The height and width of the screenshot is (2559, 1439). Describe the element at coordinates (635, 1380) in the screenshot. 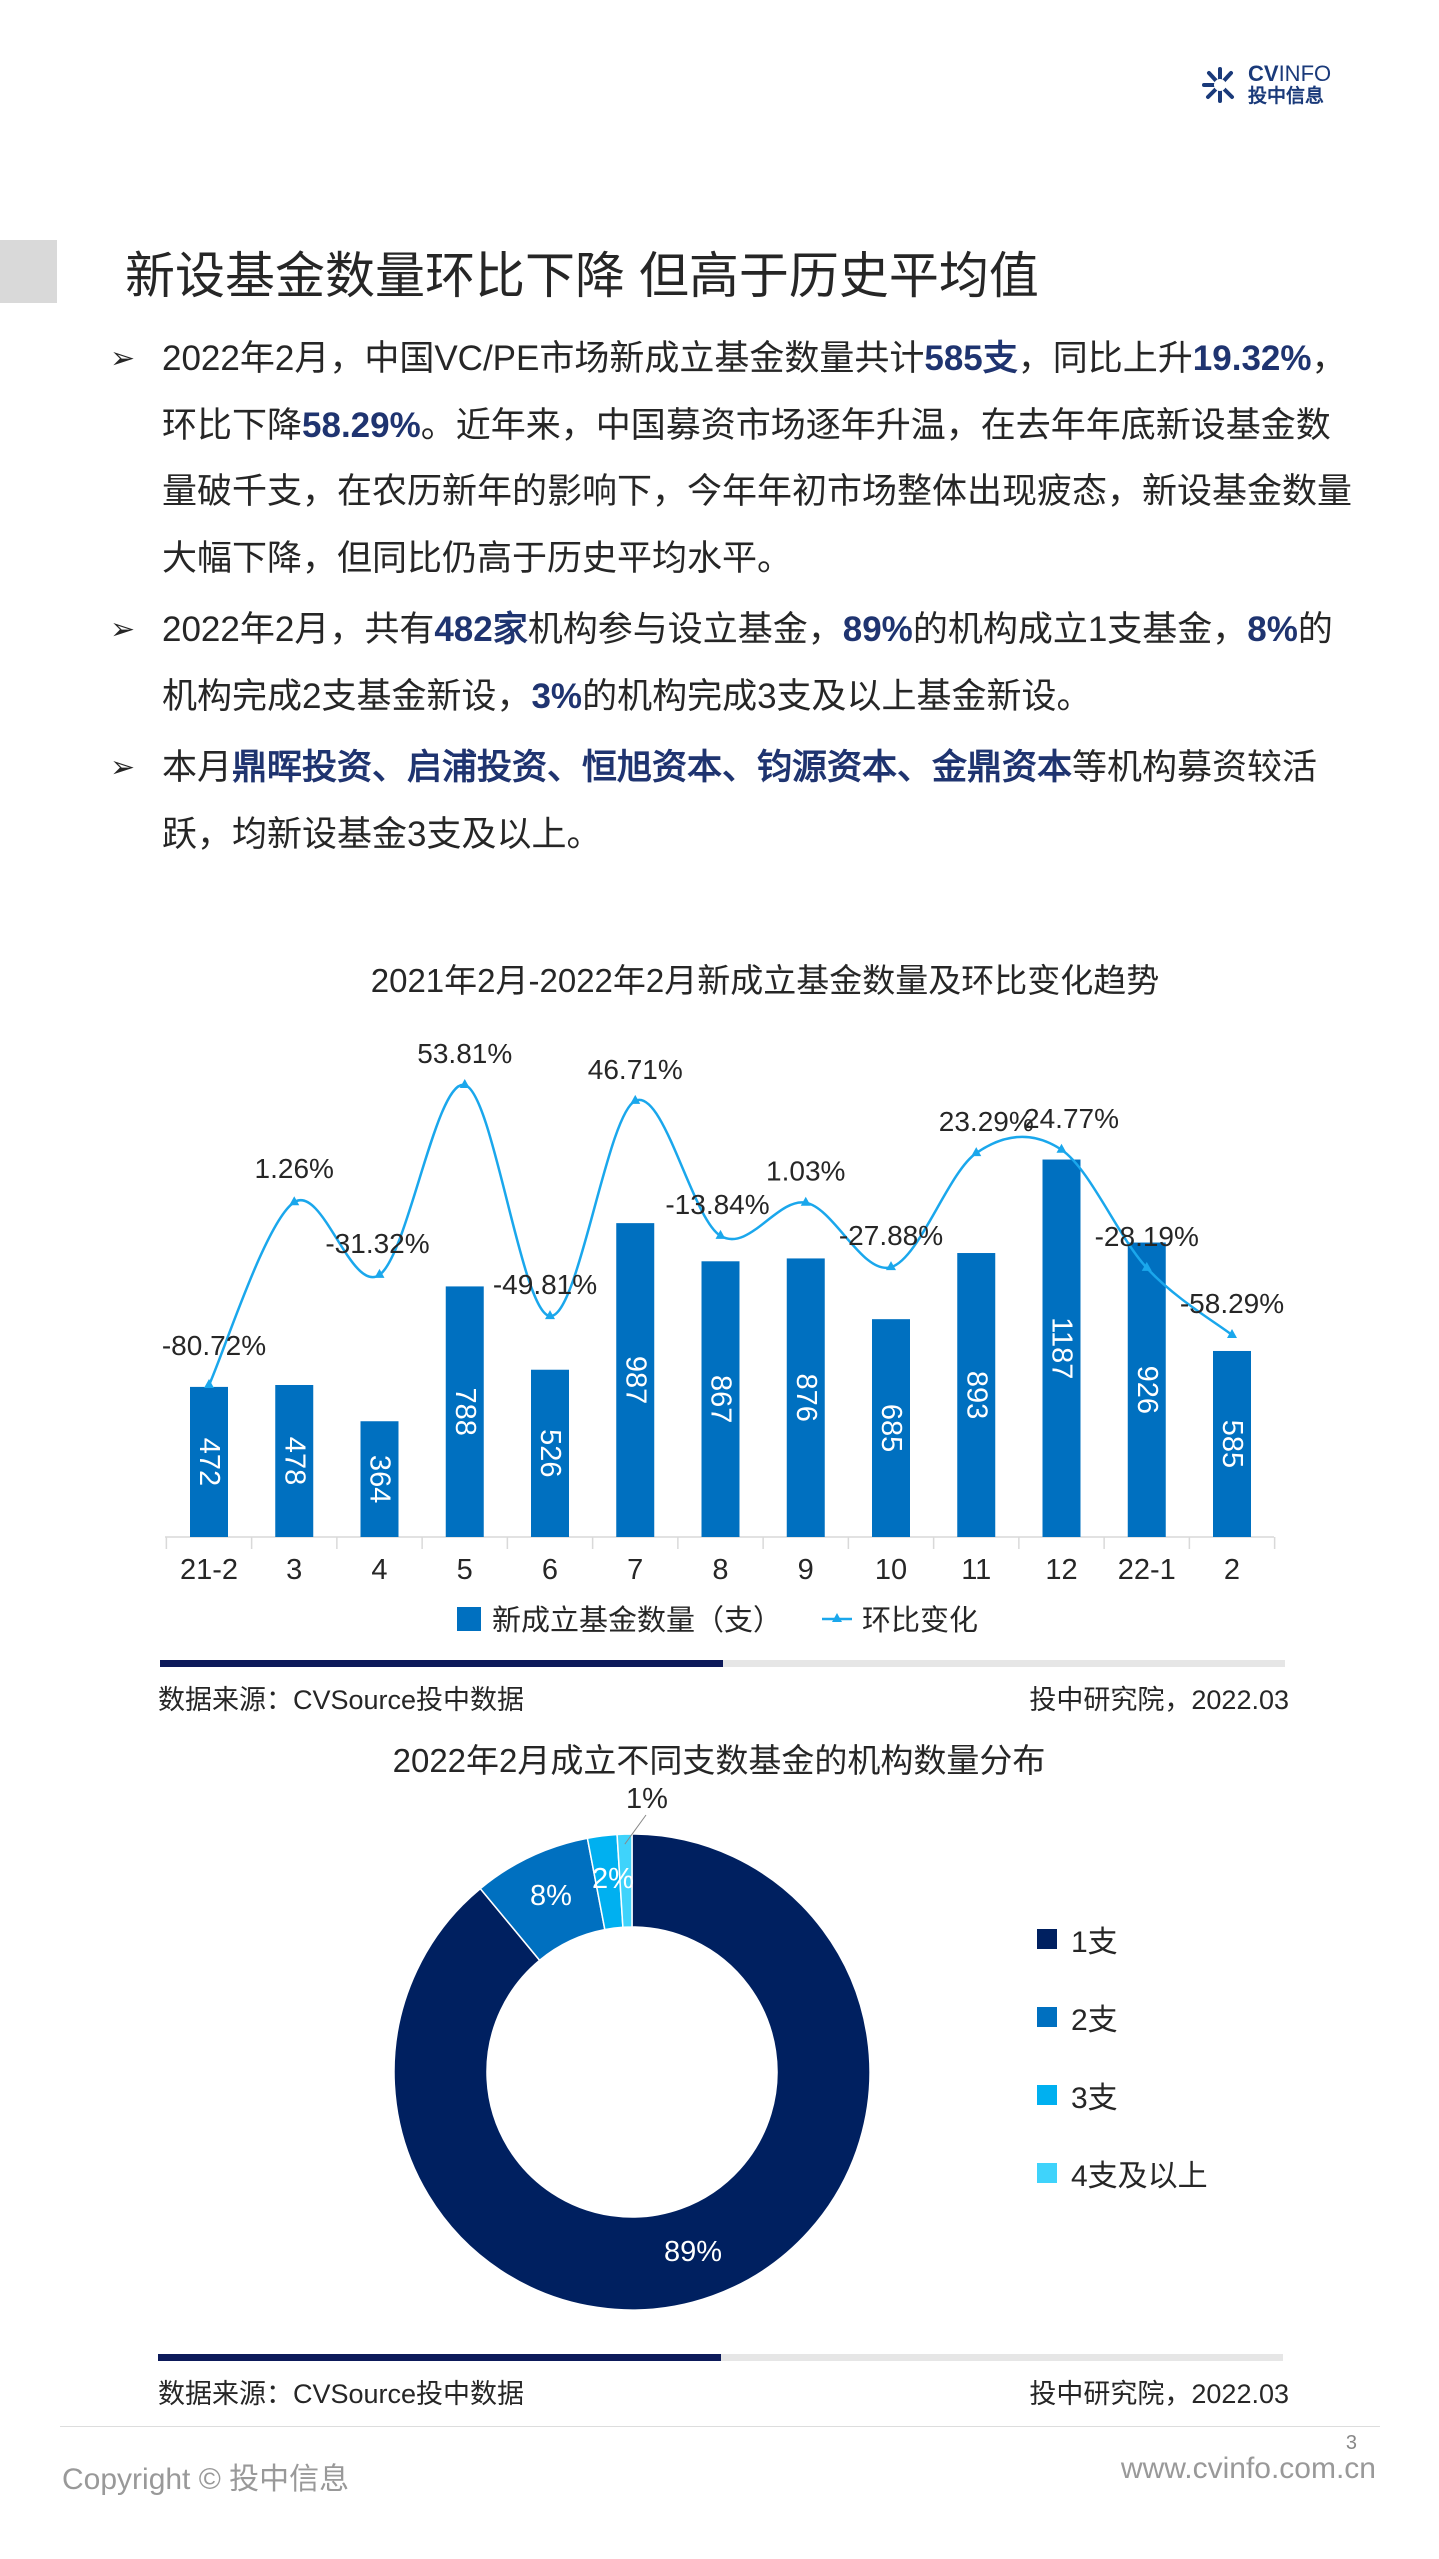

I see `bar-value-label: 987` at that location.